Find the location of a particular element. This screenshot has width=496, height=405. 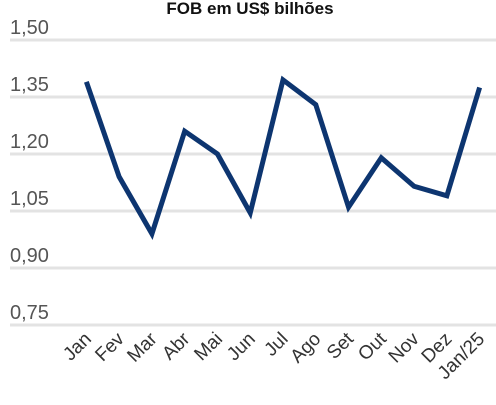

x-tick-label: Jan is located at coordinates (77, 347).